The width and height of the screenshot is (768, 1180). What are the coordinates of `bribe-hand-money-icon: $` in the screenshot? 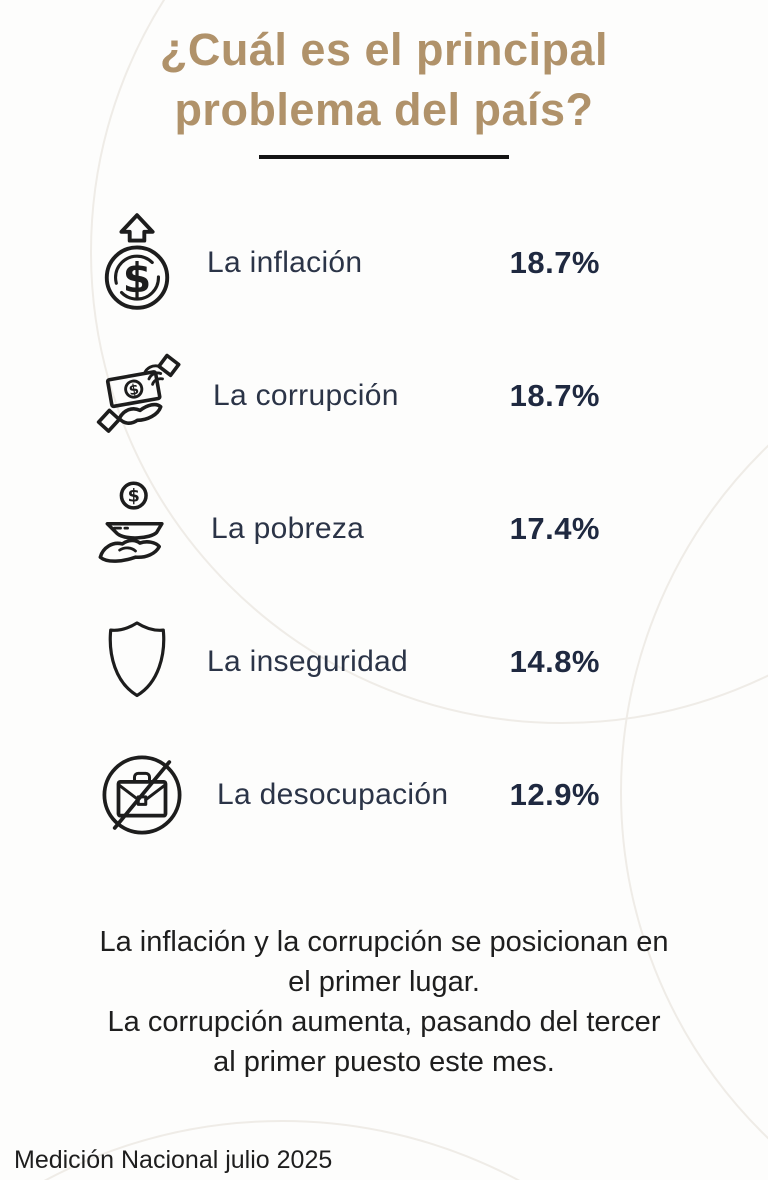 It's located at (140, 396).